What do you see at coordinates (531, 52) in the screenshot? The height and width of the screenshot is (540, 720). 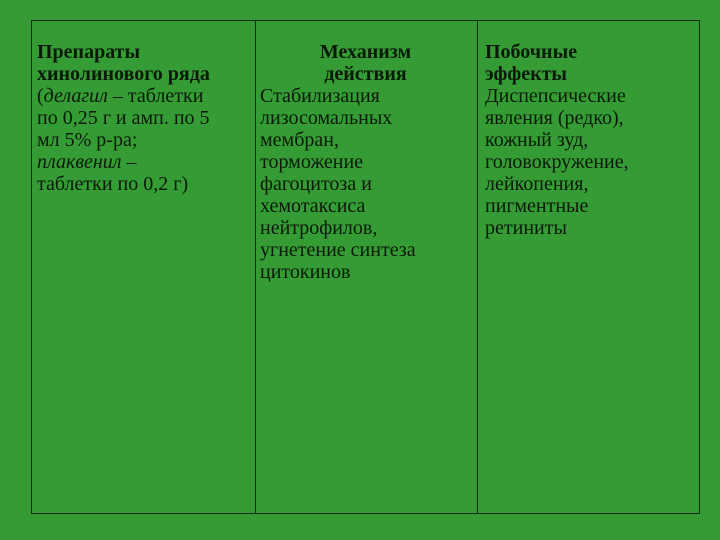 I see `header-line: Побочные` at bounding box center [531, 52].